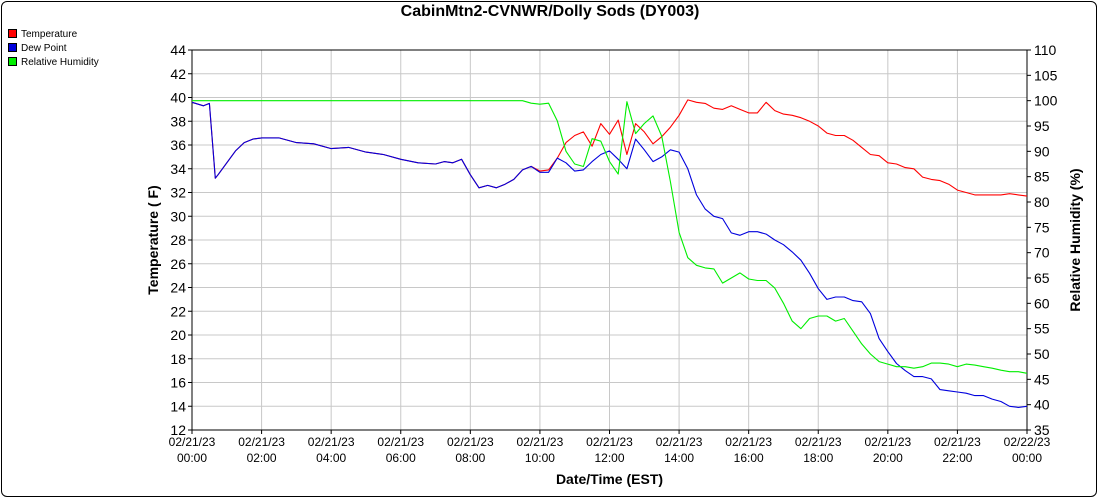 This screenshot has height=500, width=1100. I want to click on legend-label-dew-point: Dew Point, so click(44, 48).